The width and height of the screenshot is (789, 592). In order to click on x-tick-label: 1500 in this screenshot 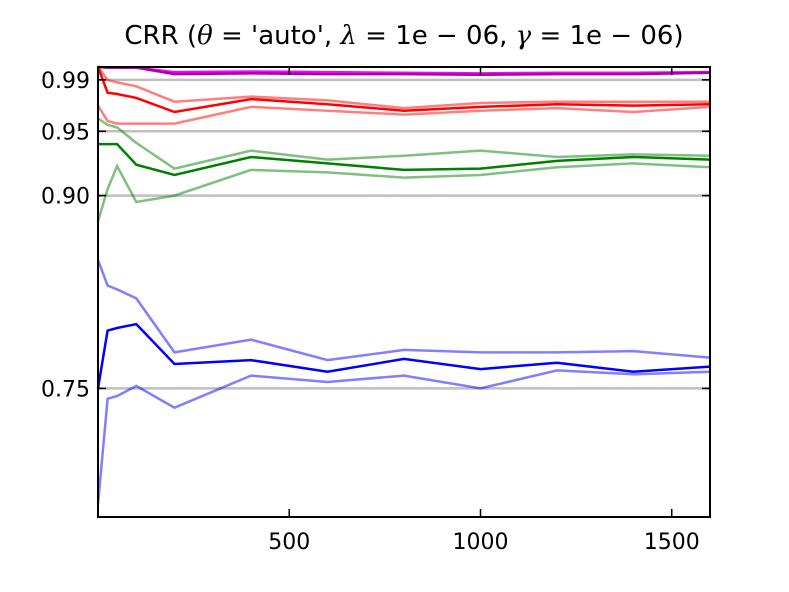, I will do `click(672, 542)`.